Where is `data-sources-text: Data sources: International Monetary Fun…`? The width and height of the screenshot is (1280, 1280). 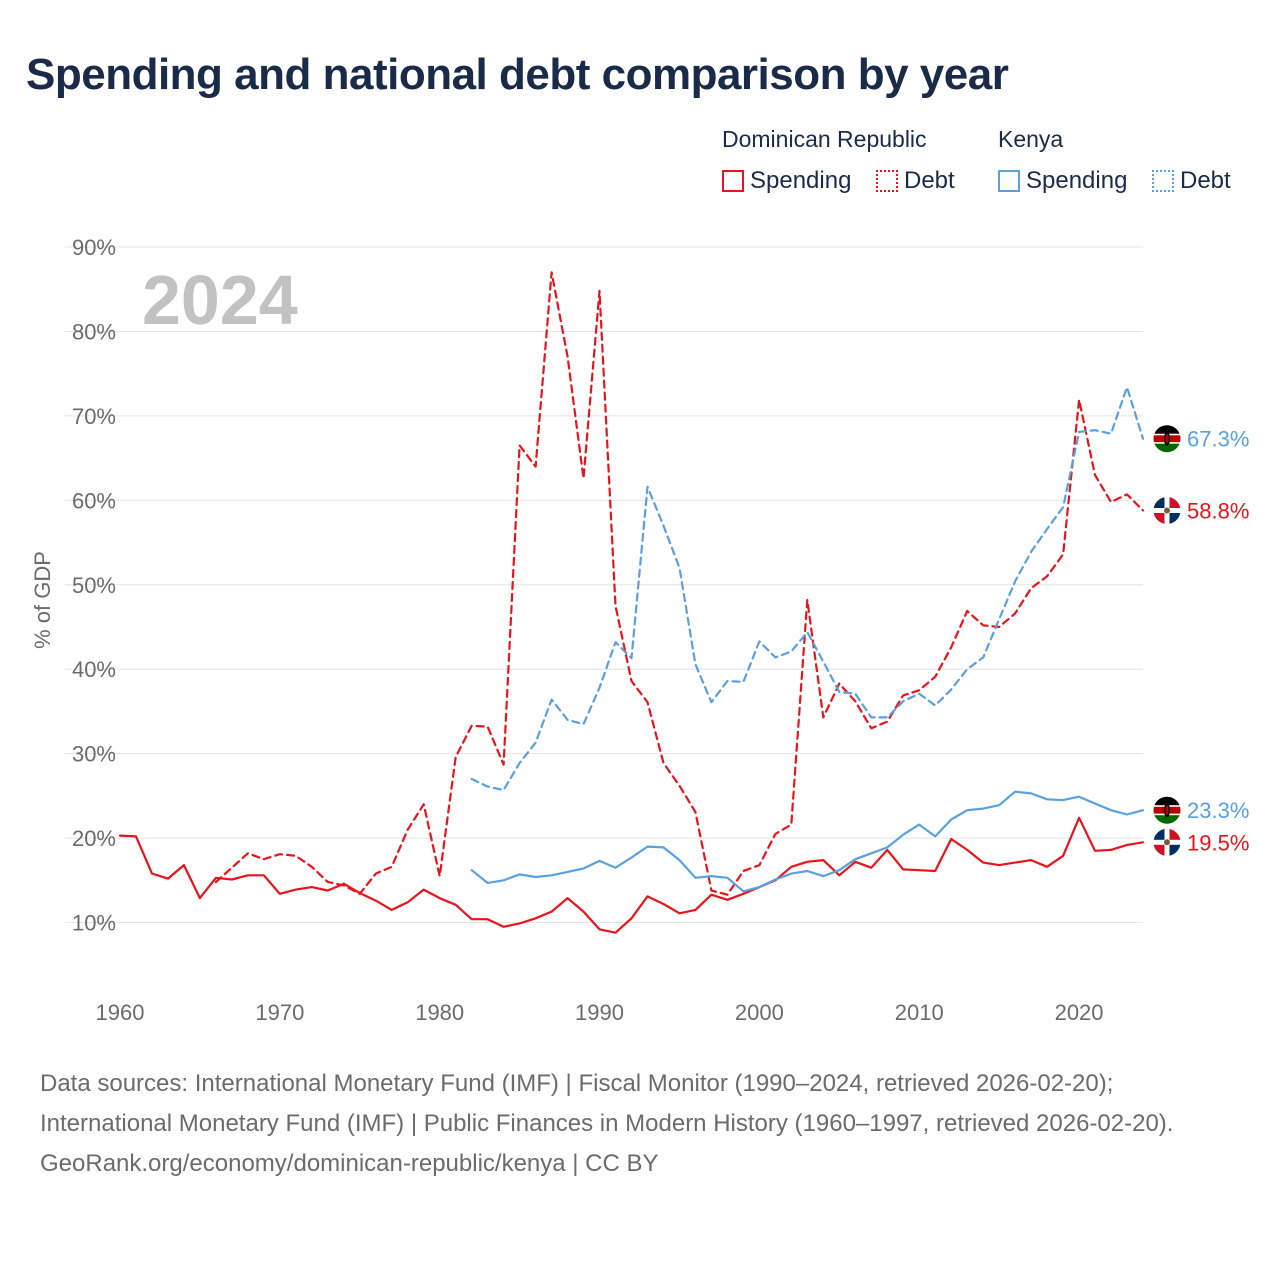 data-sources-text: Data sources: International Monetary Fun… is located at coordinates (607, 1103).